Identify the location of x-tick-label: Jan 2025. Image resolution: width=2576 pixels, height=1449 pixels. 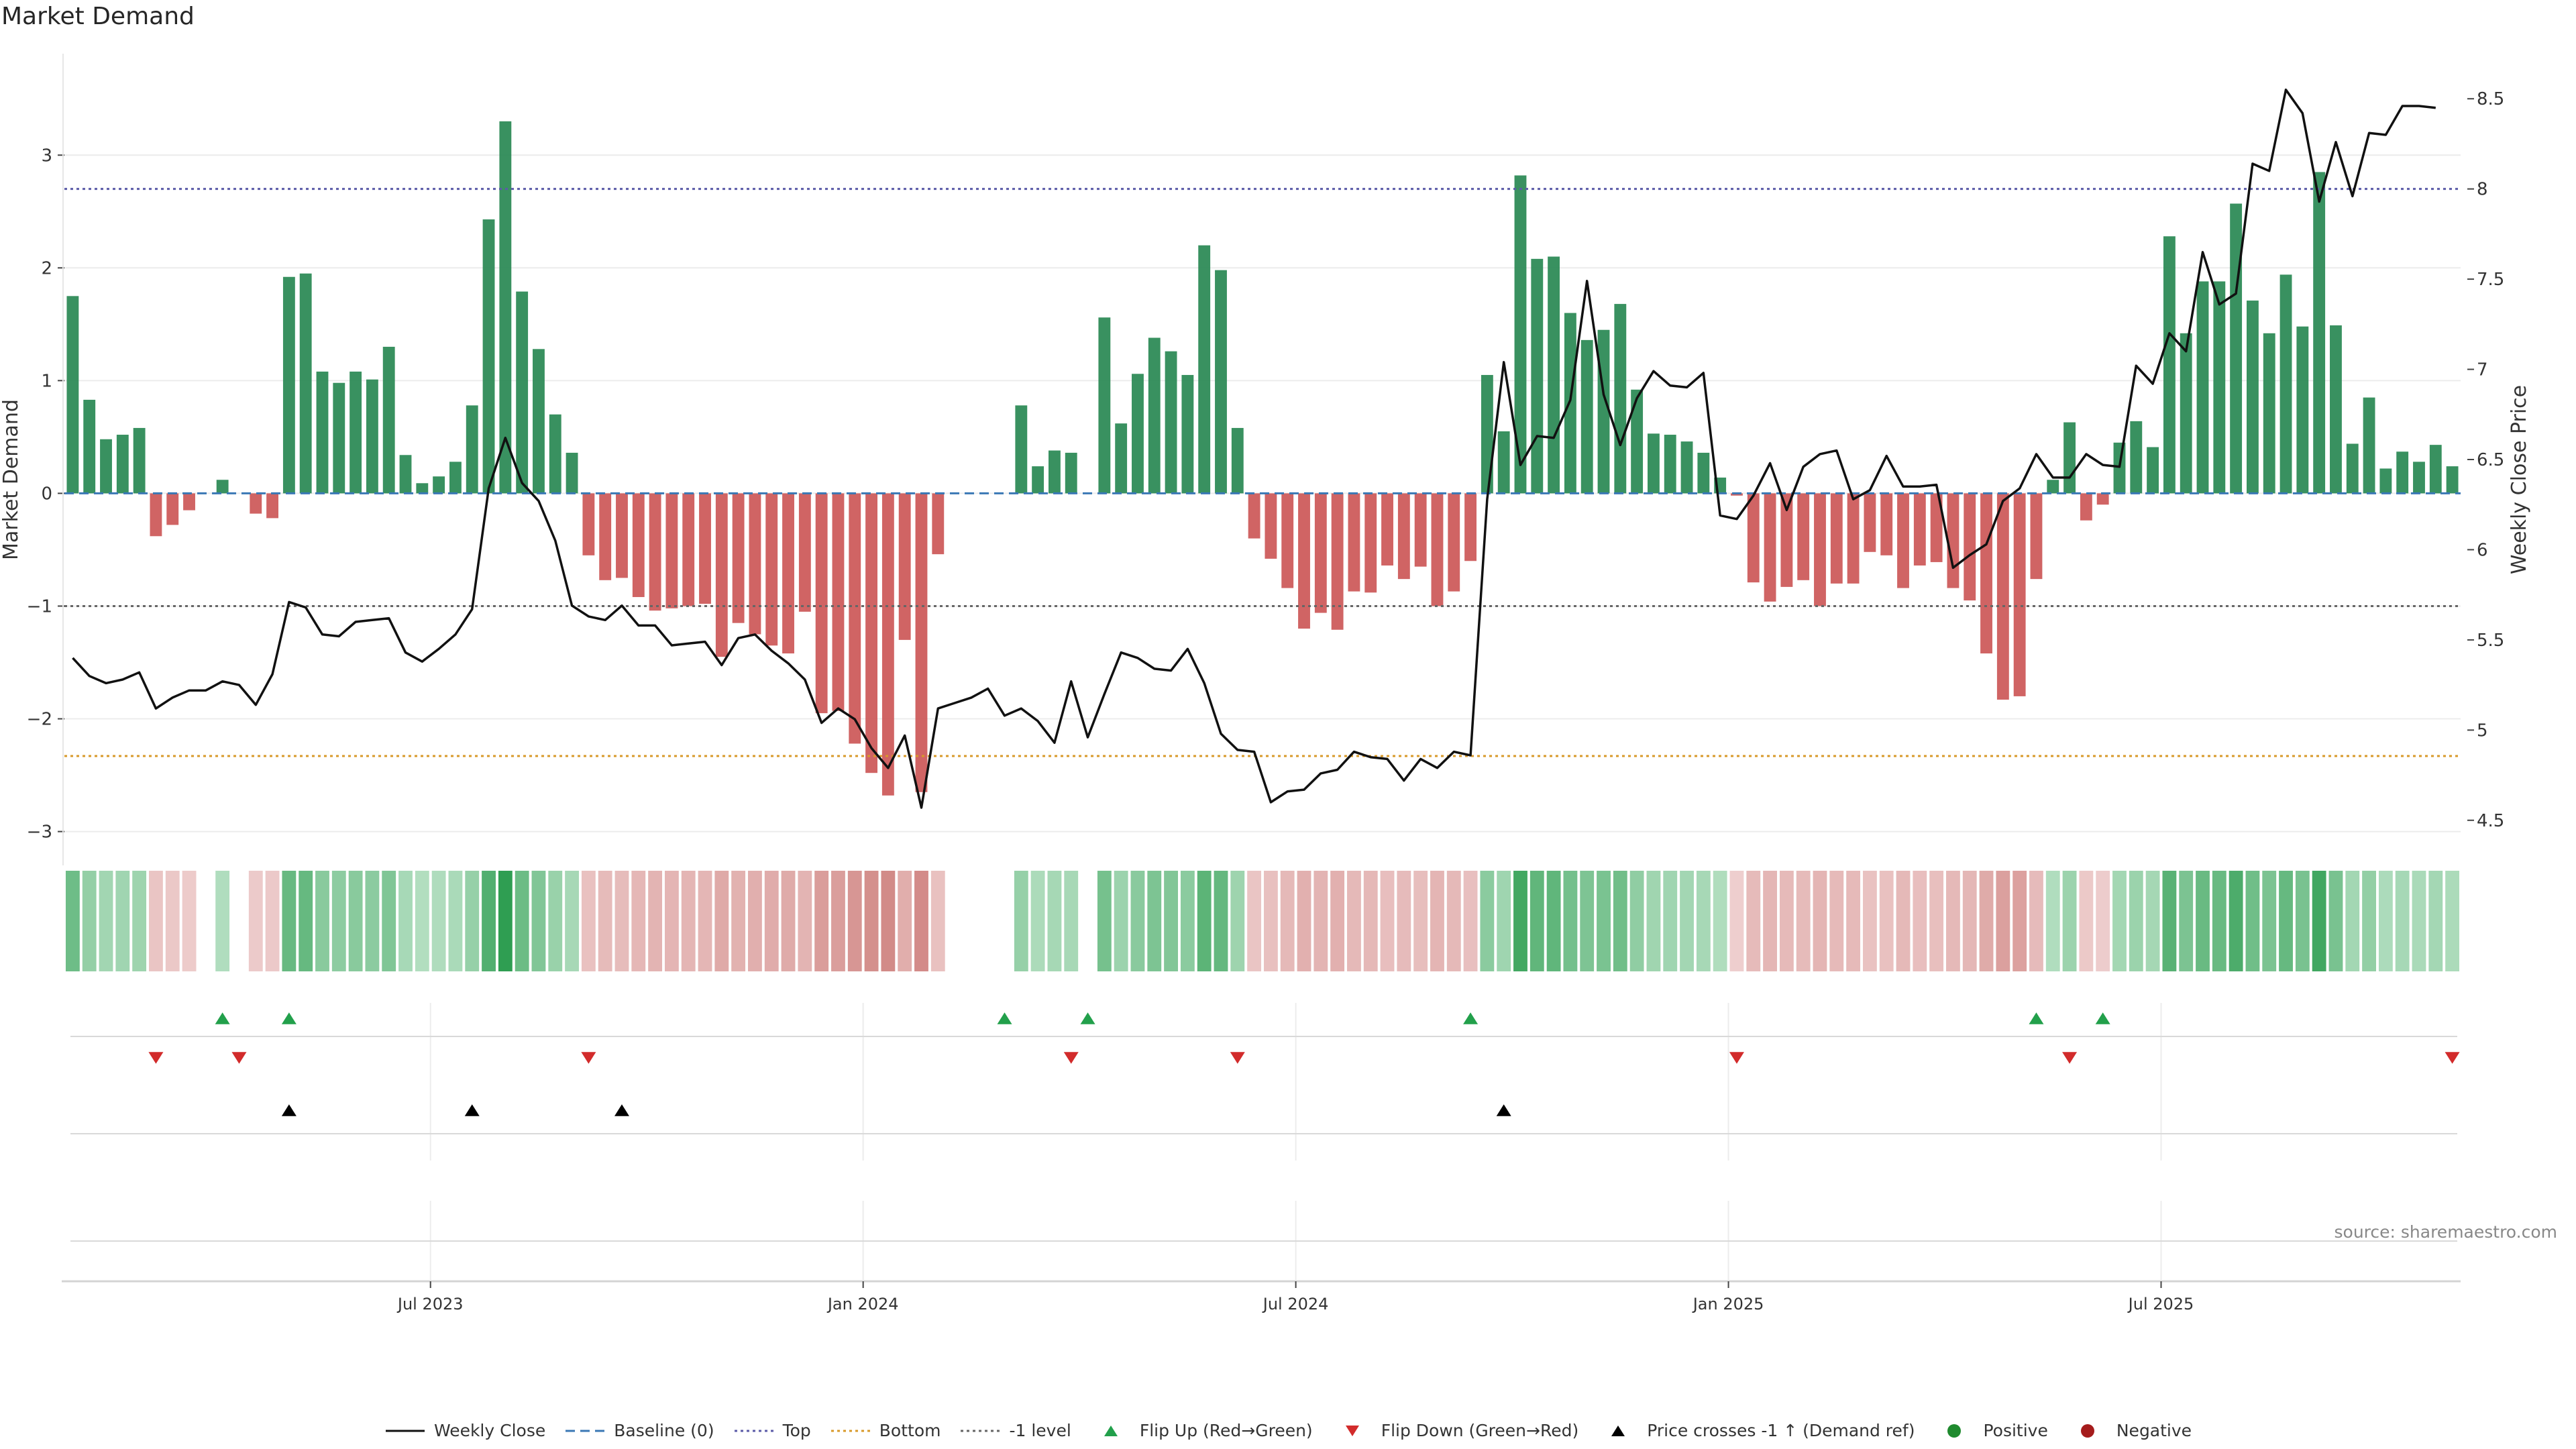
(1728, 1304).